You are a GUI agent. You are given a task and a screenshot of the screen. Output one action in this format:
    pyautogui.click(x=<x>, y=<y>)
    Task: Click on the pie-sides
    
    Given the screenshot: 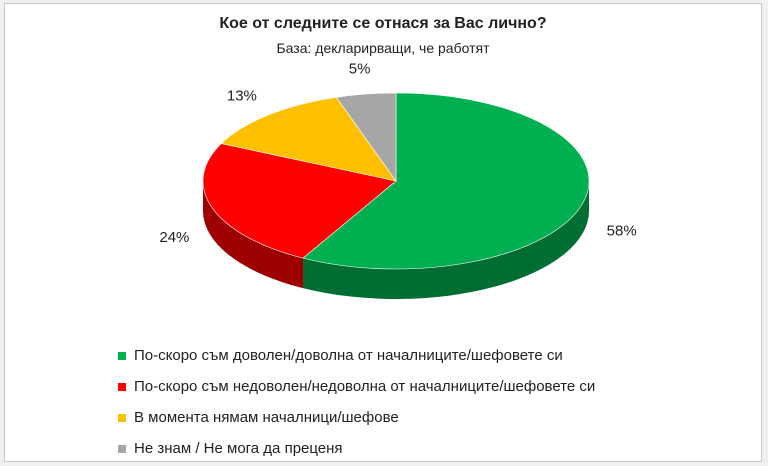 What is the action you would take?
    pyautogui.click(x=396, y=240)
    